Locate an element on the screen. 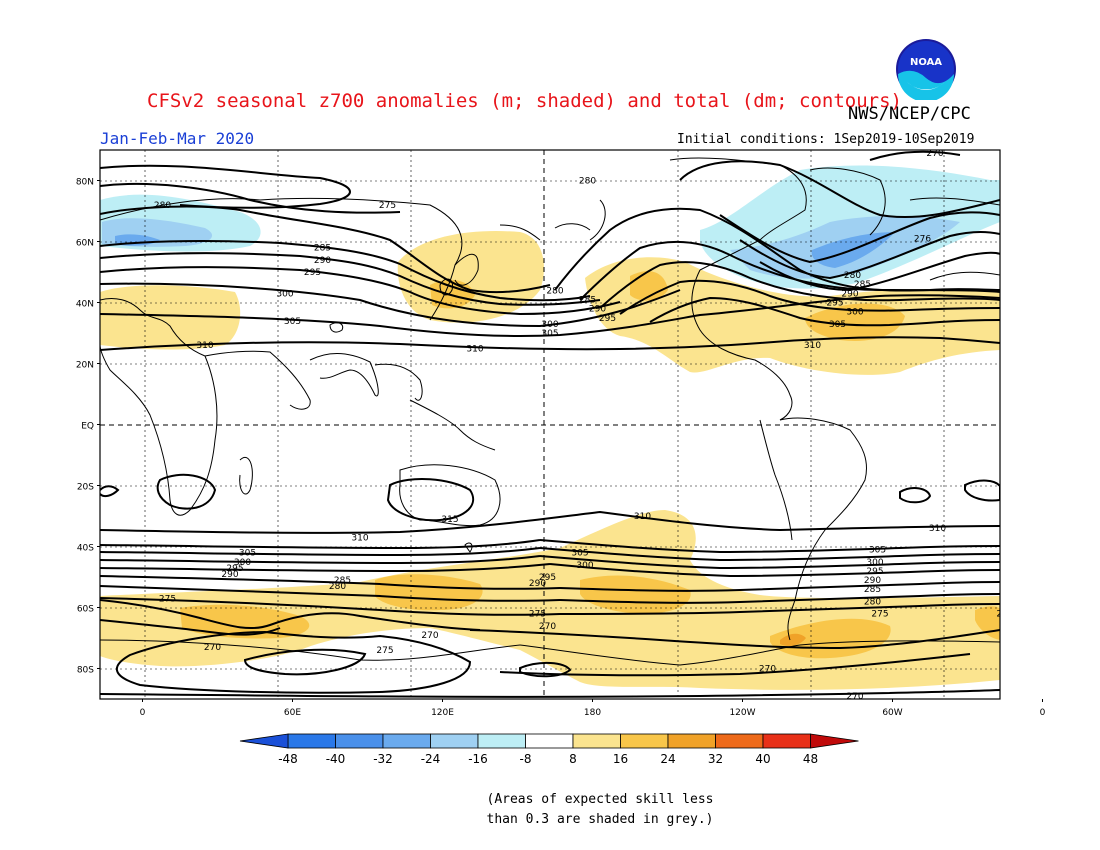 Image resolution: width=1100 pixels, height=850 pixels. color-bar-label: -48 is located at coordinates (288, 759).